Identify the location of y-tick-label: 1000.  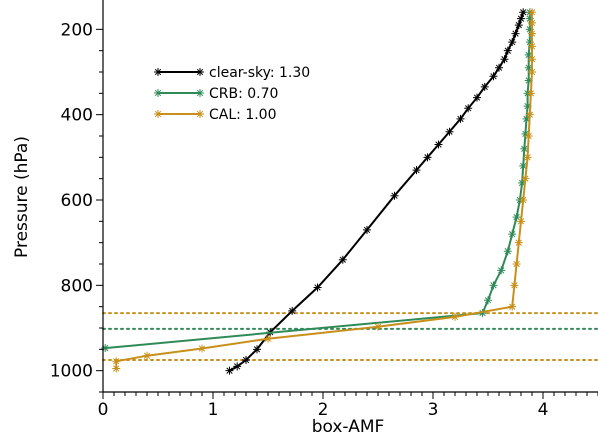
(71, 372).